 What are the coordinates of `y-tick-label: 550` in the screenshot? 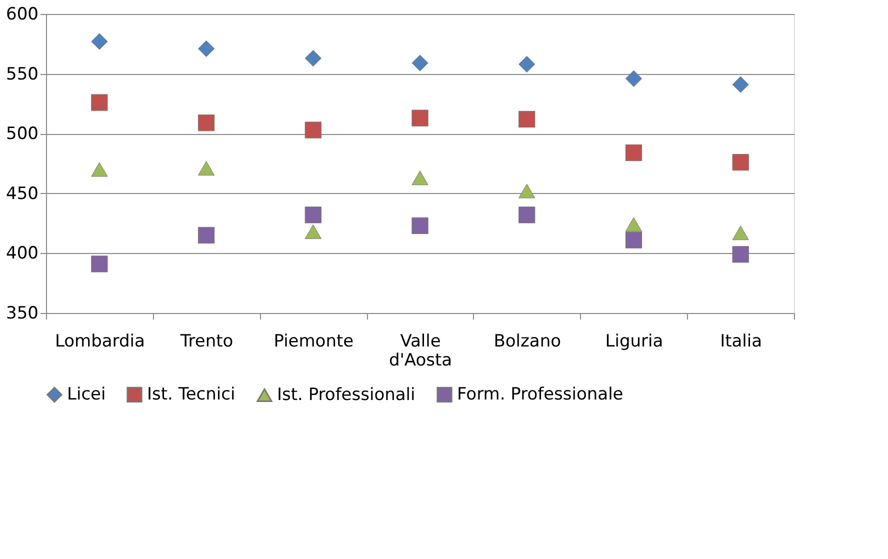 It's located at (22, 74).